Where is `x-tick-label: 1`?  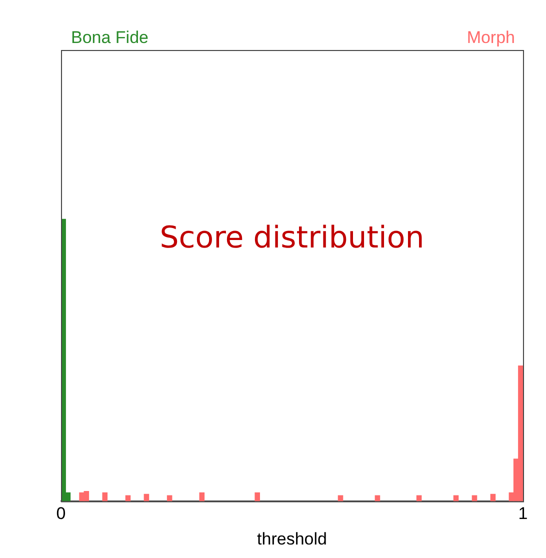 x-tick-label: 1 is located at coordinates (523, 514).